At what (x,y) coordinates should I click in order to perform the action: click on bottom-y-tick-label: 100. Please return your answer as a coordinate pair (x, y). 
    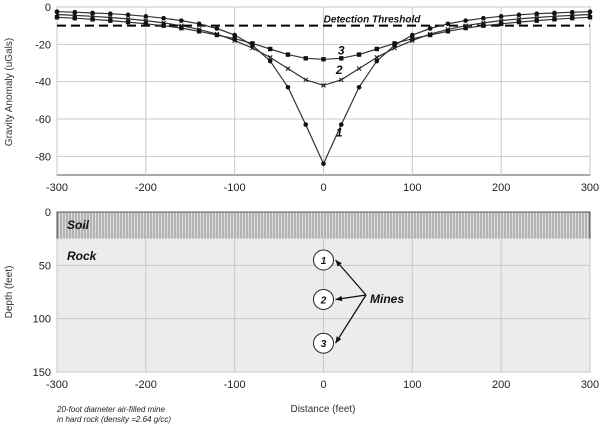
    Looking at the image, I should click on (42, 320).